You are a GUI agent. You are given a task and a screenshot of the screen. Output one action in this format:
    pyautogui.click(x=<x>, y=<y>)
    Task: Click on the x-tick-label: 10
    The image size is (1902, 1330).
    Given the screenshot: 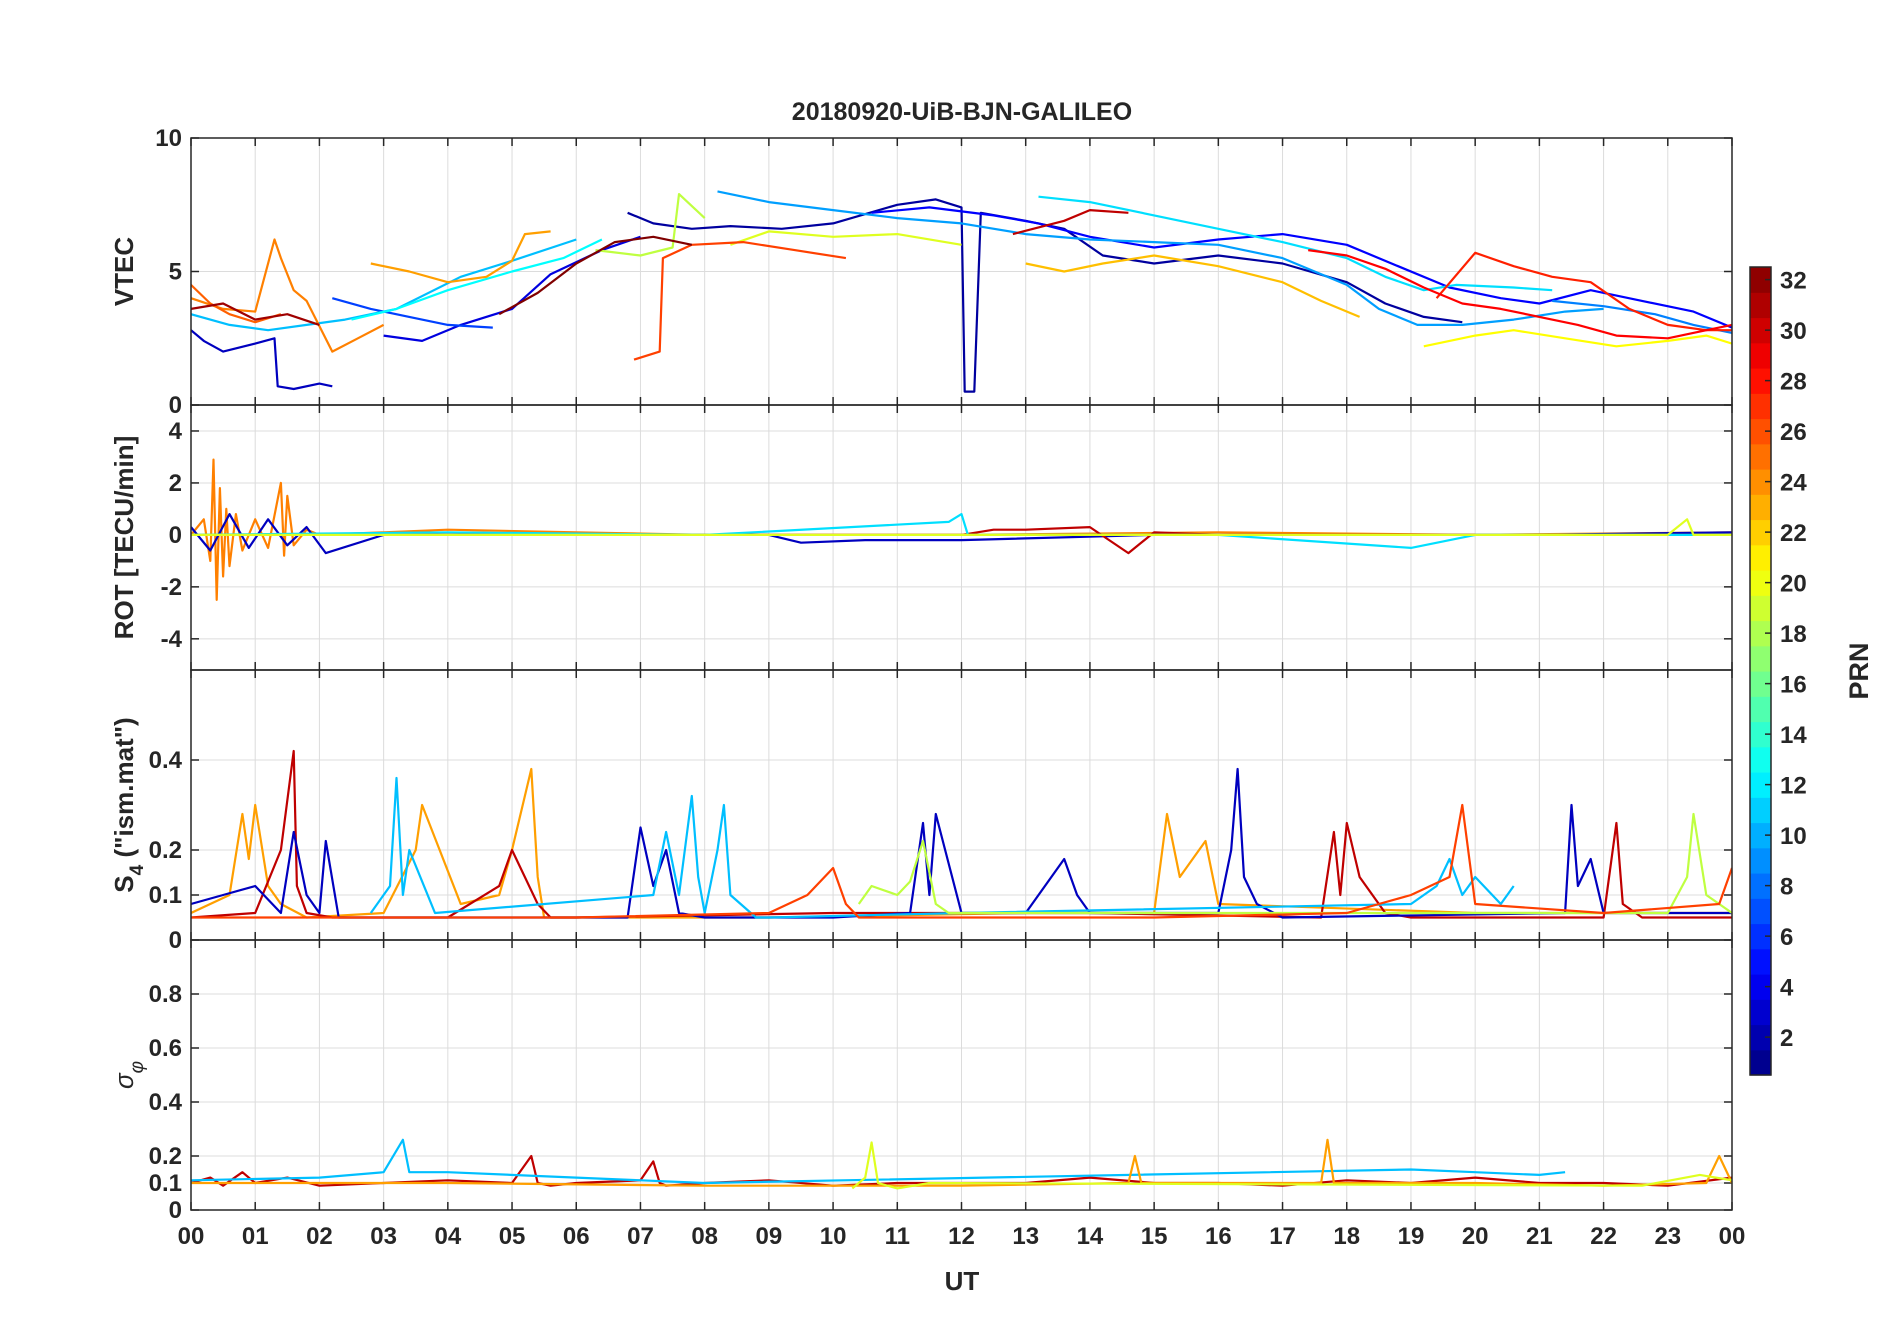 What is the action you would take?
    pyautogui.click(x=833, y=1236)
    